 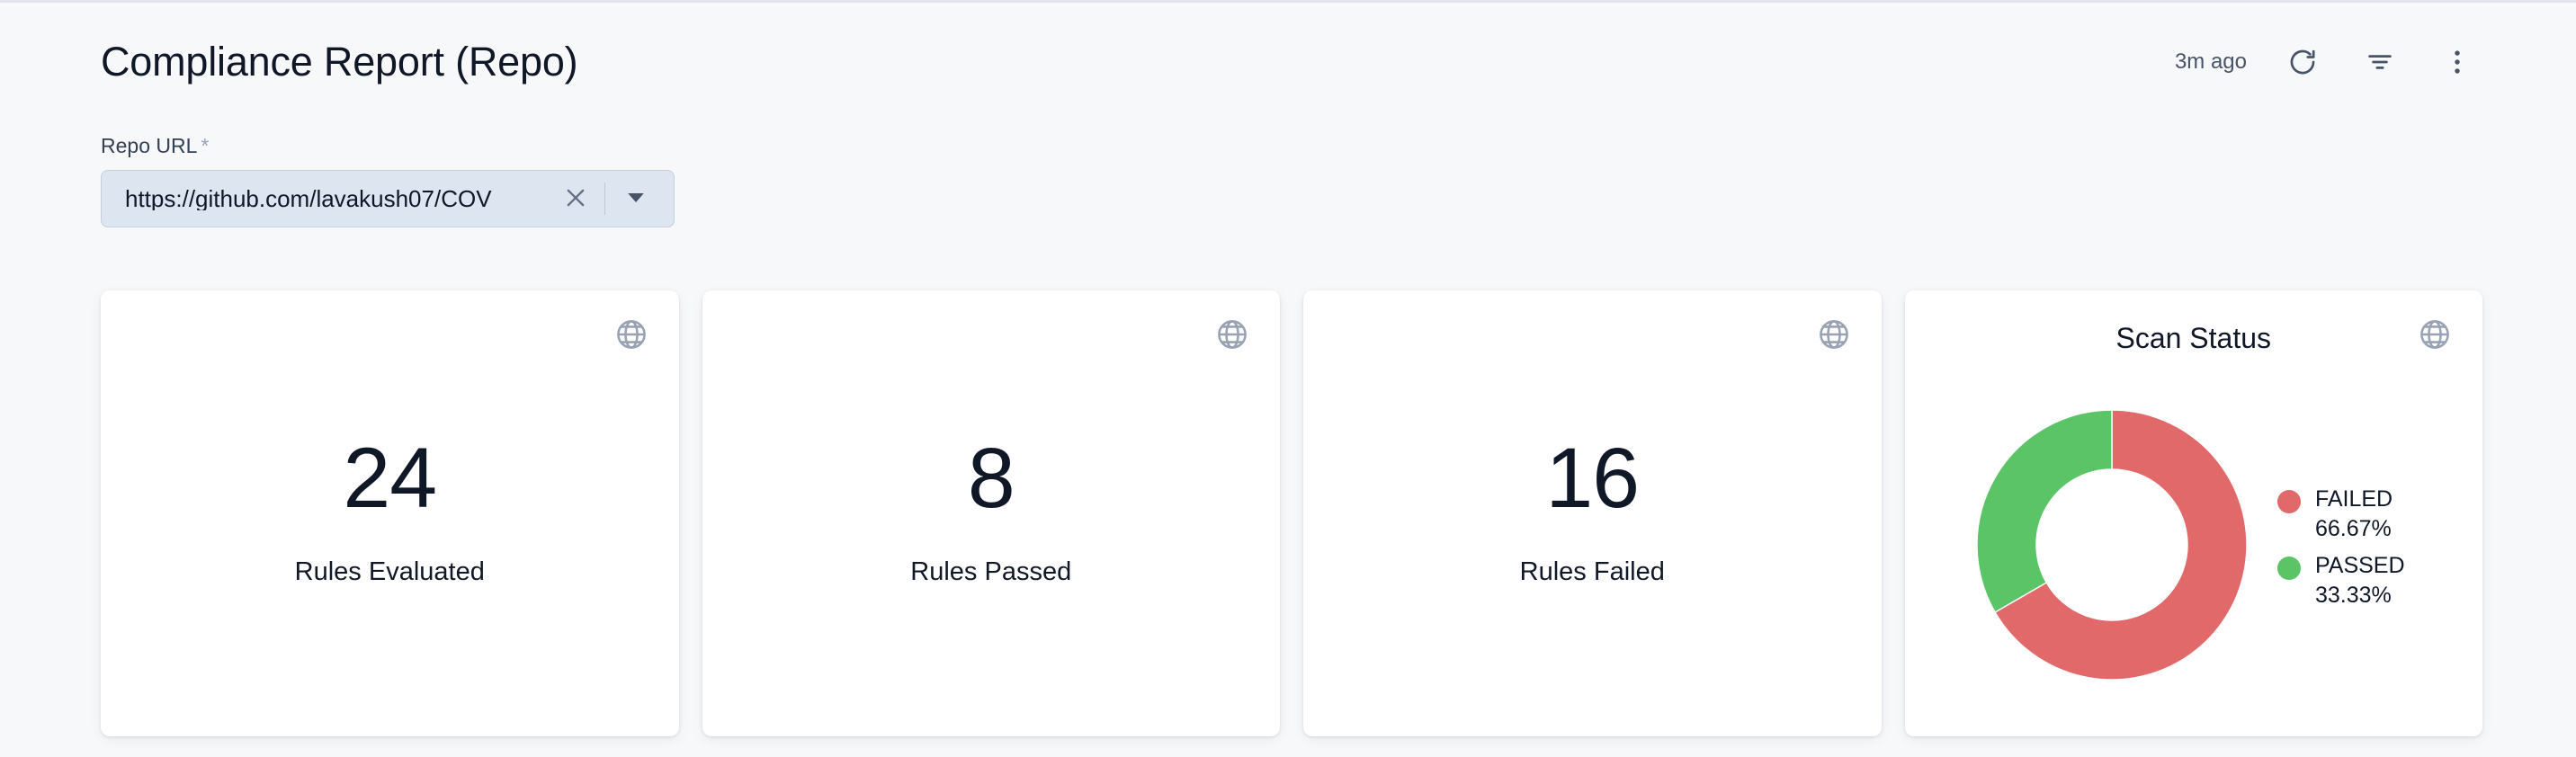 What do you see at coordinates (388, 146) in the screenshot?
I see `repo-url-label: Repo URL *` at bounding box center [388, 146].